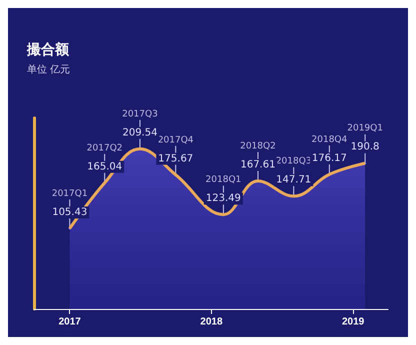 The image size is (416, 345). Describe the element at coordinates (140, 132) in the screenshot. I see `data-label: 209.54` at that location.